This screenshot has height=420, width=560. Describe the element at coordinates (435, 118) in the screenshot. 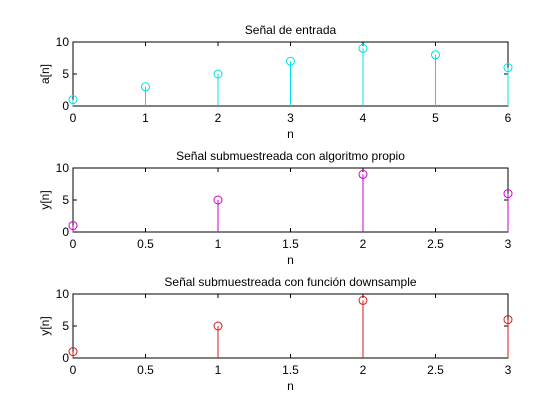

I see `x-tick-label: 5` at that location.